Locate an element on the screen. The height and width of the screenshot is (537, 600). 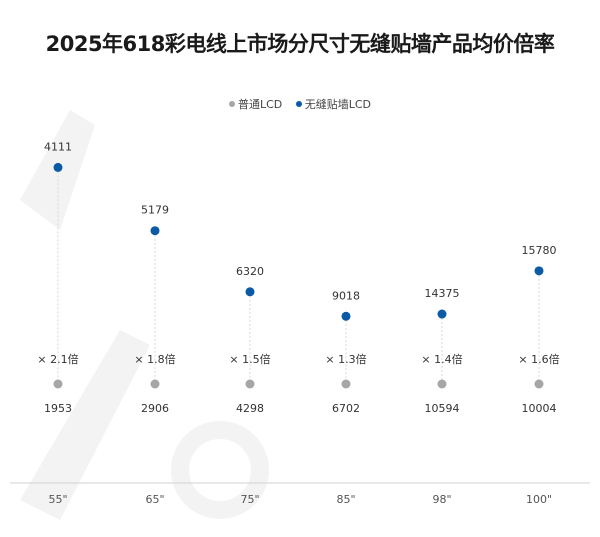
x-tick-label: 85" is located at coordinates (345, 499).